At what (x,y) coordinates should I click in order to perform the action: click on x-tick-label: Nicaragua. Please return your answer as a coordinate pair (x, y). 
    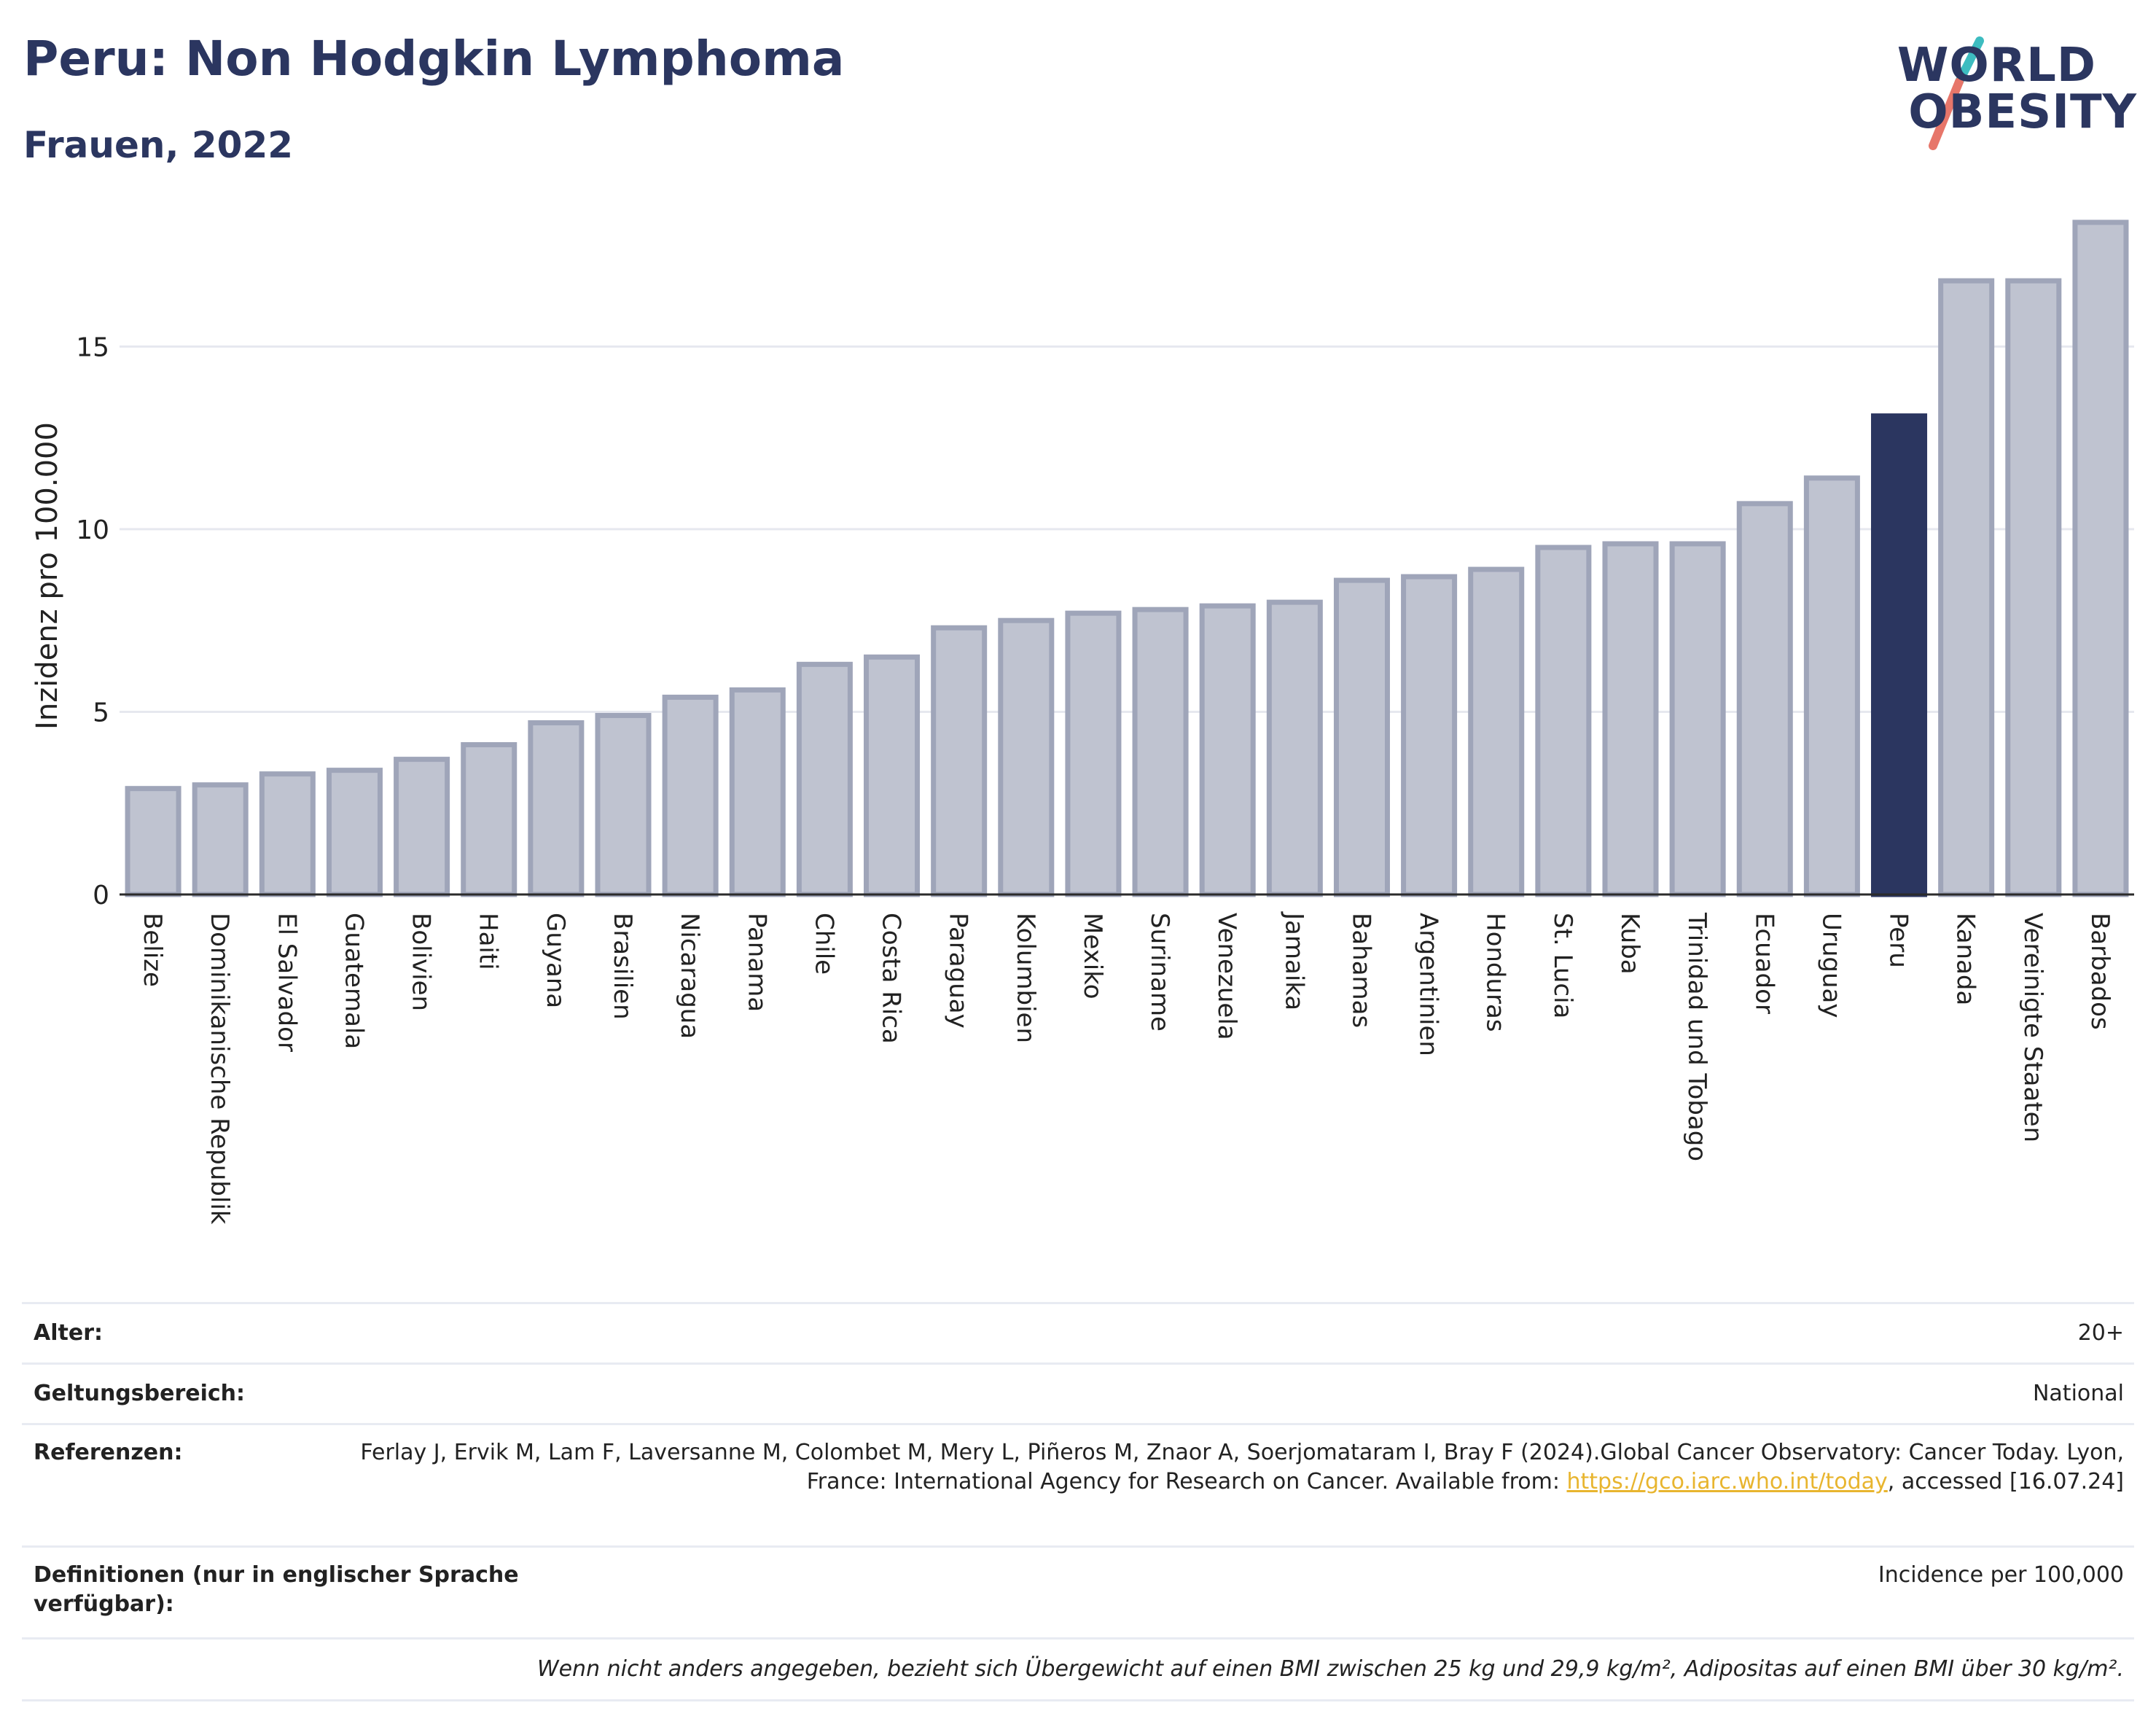
    Looking at the image, I should click on (690, 976).